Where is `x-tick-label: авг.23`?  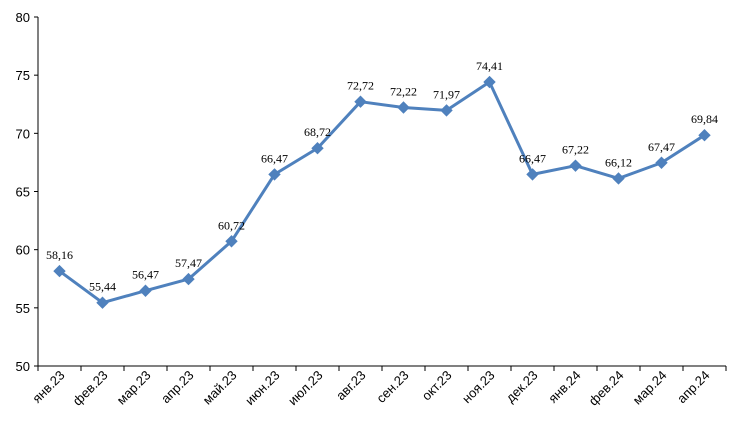 x-tick-label: авг.23 is located at coordinates (351, 386).